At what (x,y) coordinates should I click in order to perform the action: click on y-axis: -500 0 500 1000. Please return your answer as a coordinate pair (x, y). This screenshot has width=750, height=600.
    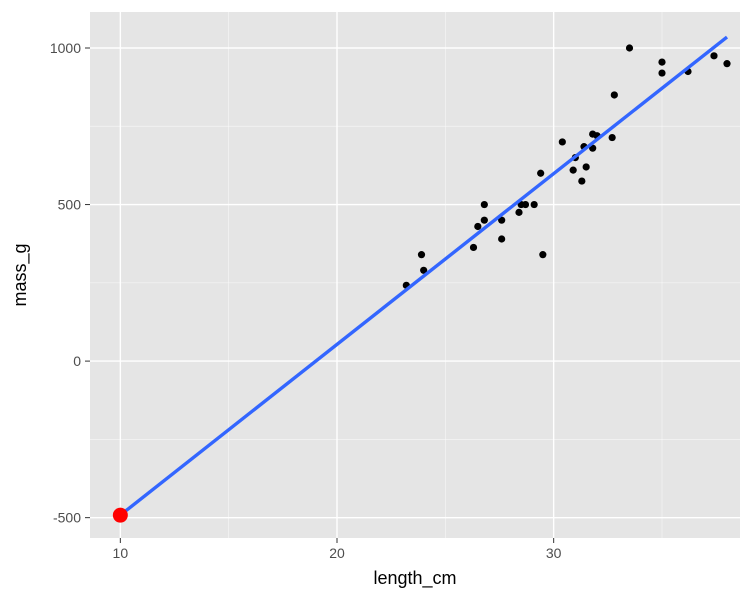
    Looking at the image, I should click on (70, 283).